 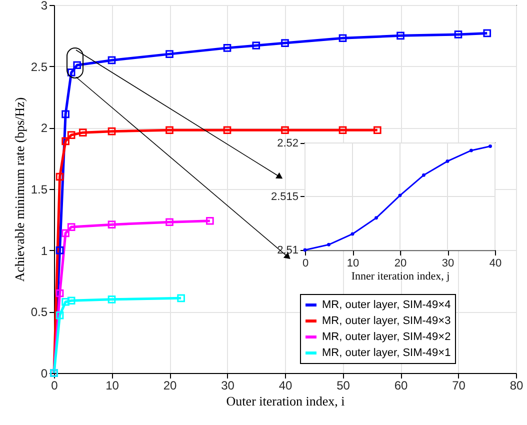 What do you see at coordinates (19, 189) in the screenshot?
I see `y-axis-title: Achievable minimum rate (bps/Hz)` at bounding box center [19, 189].